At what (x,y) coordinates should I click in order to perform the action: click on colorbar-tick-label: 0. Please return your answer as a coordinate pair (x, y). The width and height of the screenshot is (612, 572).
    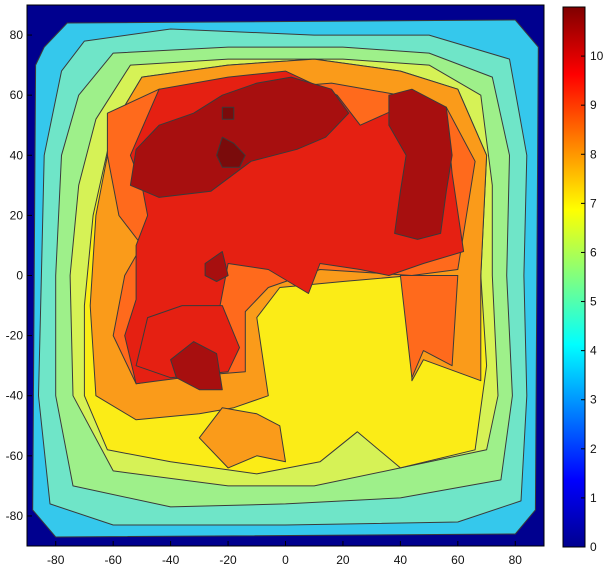
    Looking at the image, I should click on (593, 547).